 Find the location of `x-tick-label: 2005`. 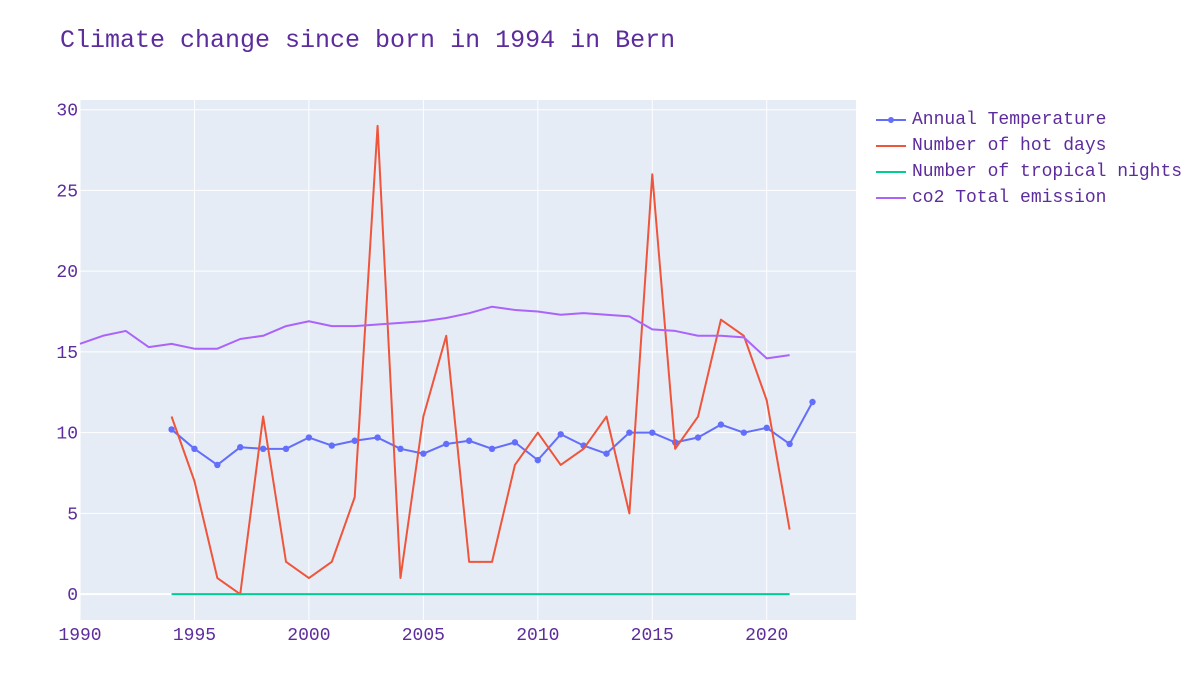

x-tick-label: 2005 is located at coordinates (423, 636).